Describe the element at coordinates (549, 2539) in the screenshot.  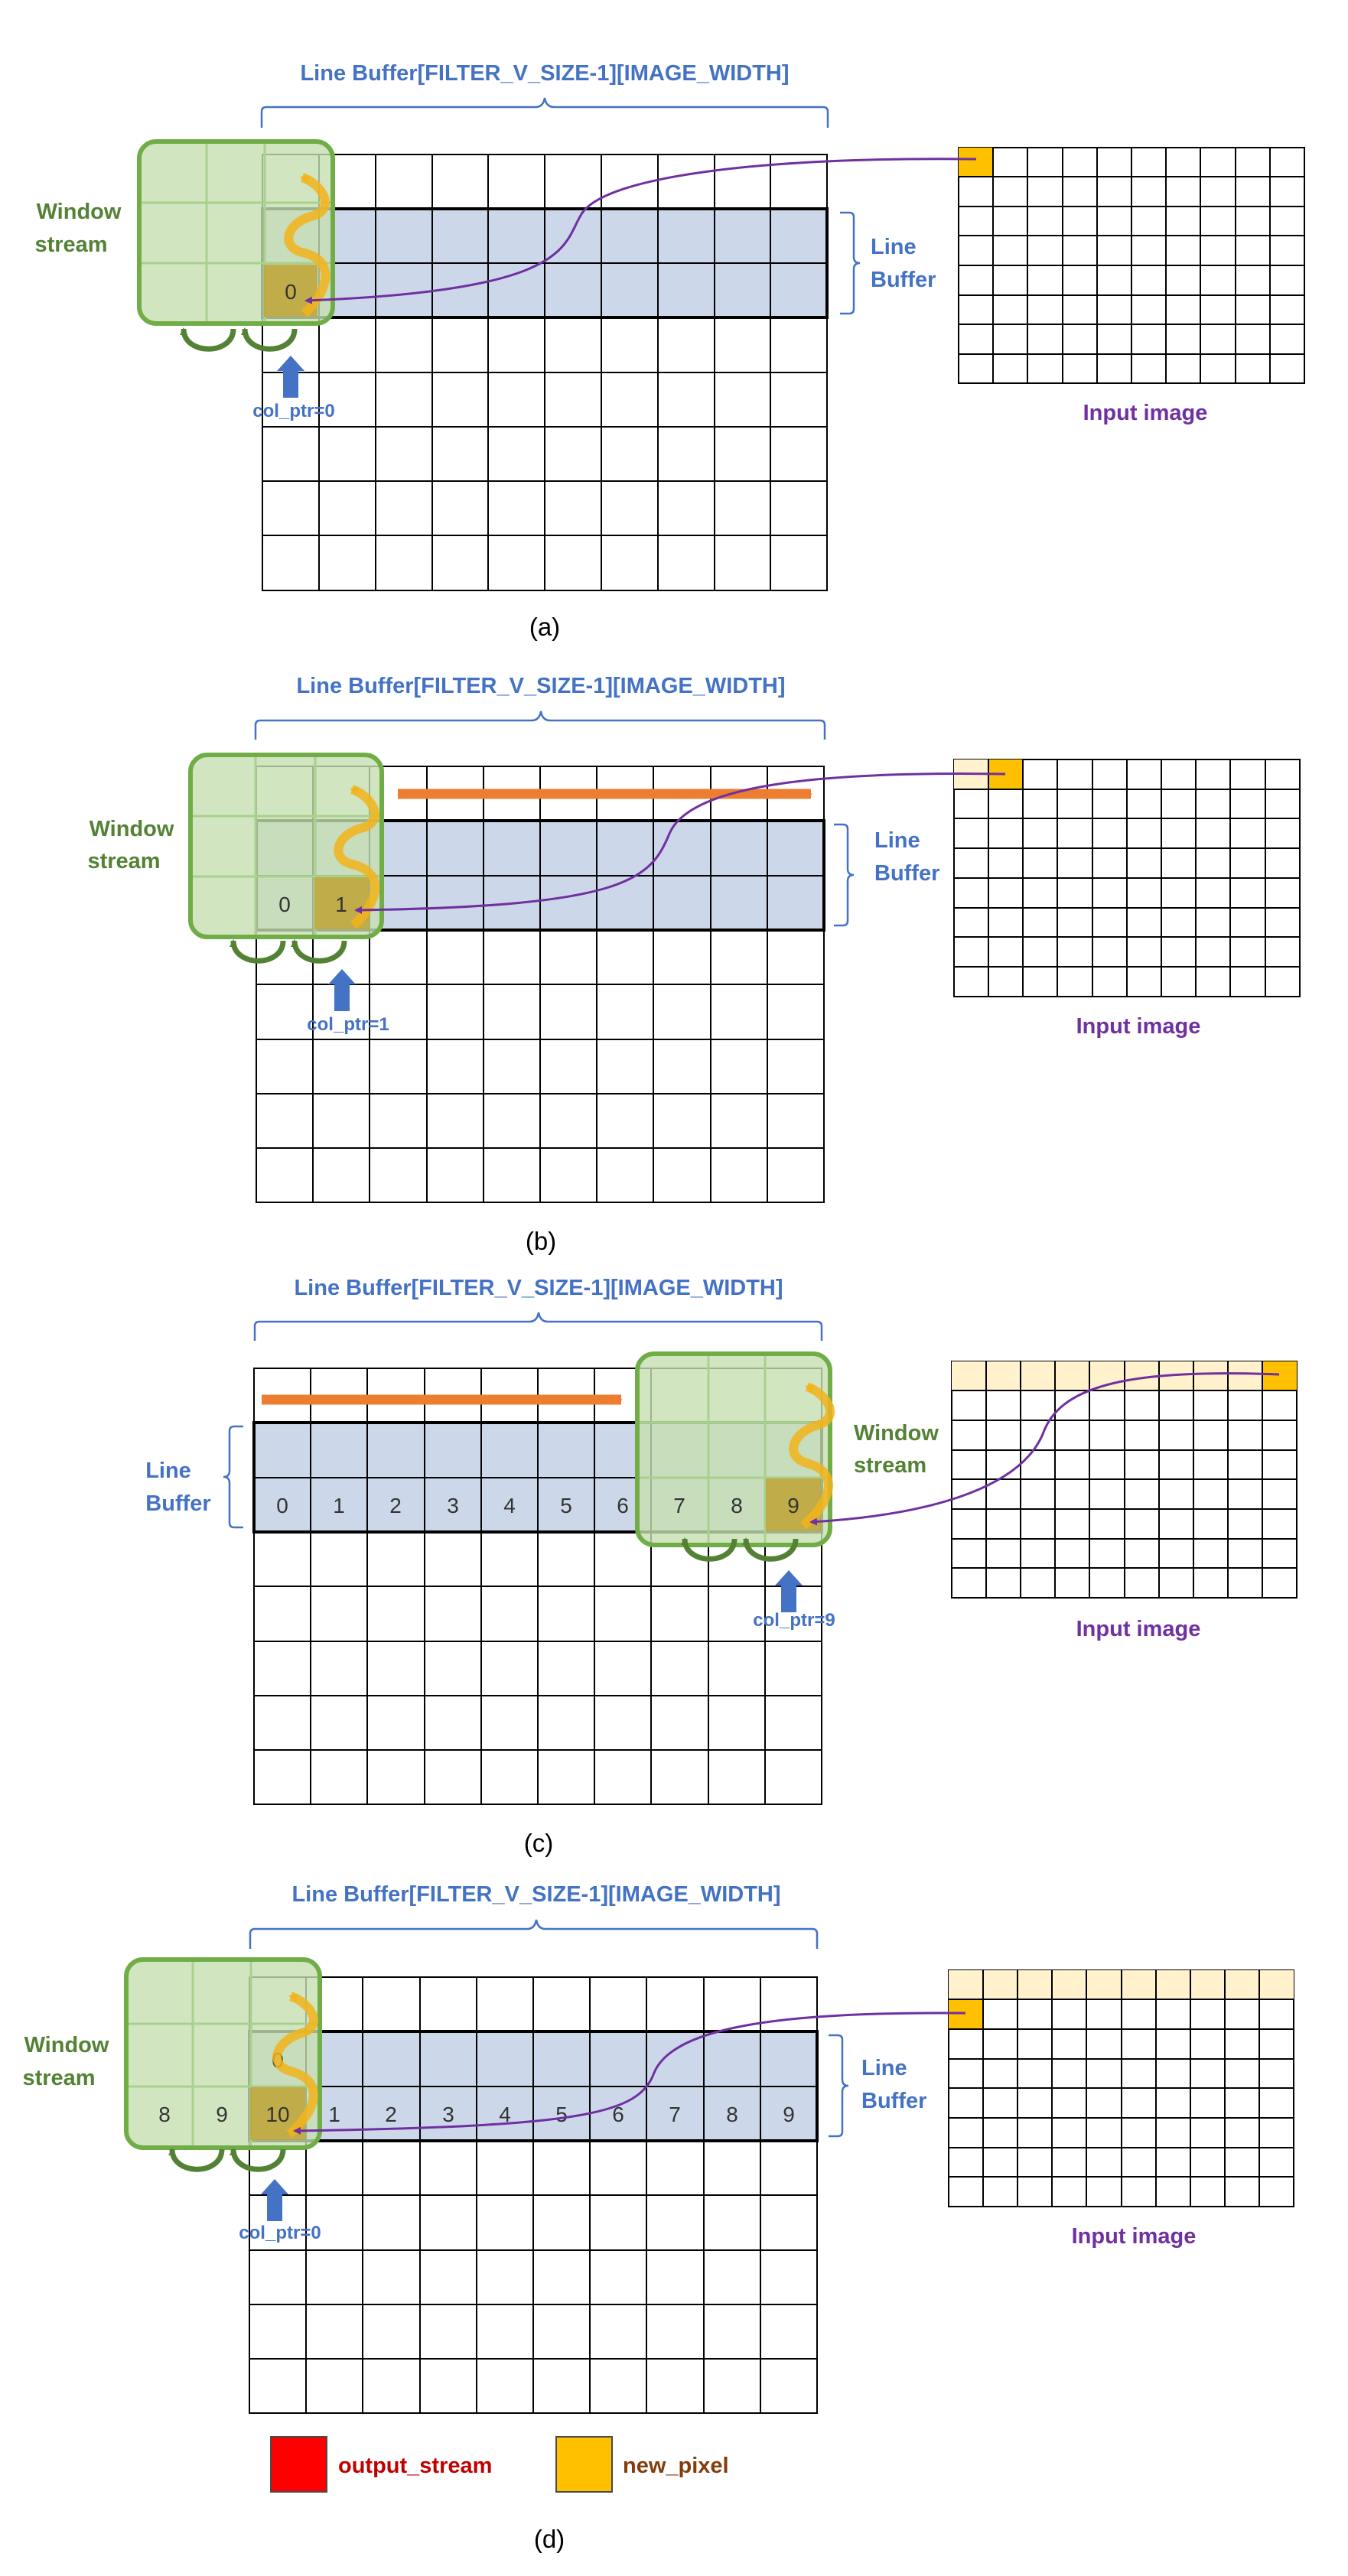
I see `panel-caption: (d)` at that location.